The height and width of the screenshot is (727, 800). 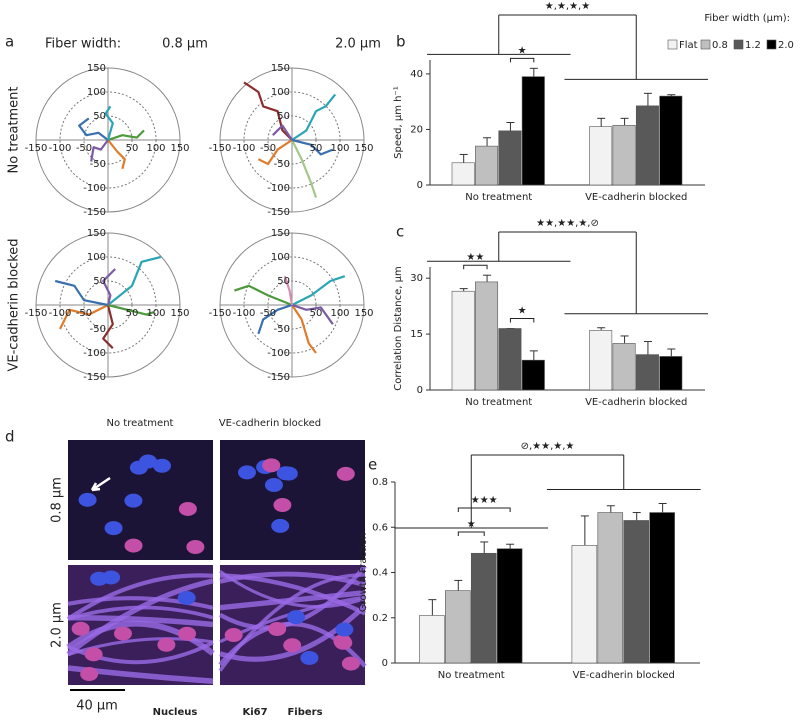 I want to click on row-label: 0.8 µm, so click(x=57, y=500).